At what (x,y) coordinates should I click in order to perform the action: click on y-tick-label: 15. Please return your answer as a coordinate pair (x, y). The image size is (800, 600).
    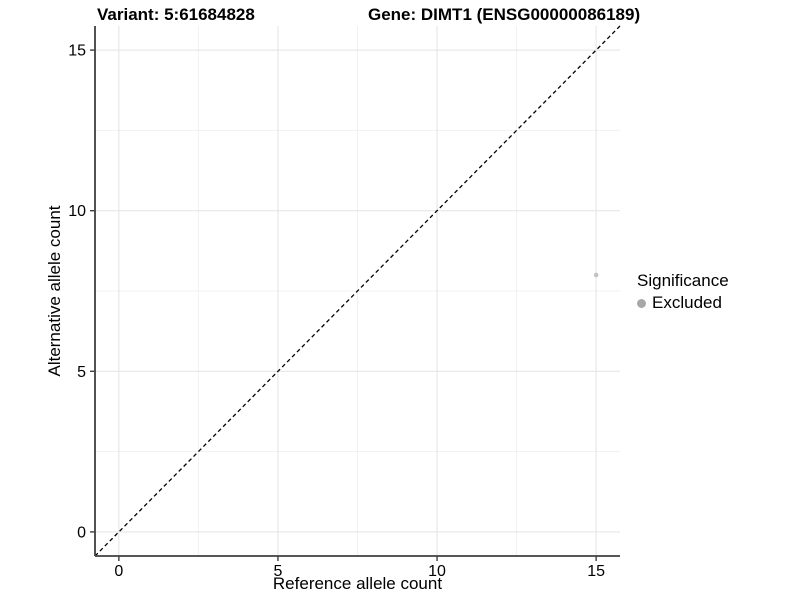
    Looking at the image, I should click on (77, 51).